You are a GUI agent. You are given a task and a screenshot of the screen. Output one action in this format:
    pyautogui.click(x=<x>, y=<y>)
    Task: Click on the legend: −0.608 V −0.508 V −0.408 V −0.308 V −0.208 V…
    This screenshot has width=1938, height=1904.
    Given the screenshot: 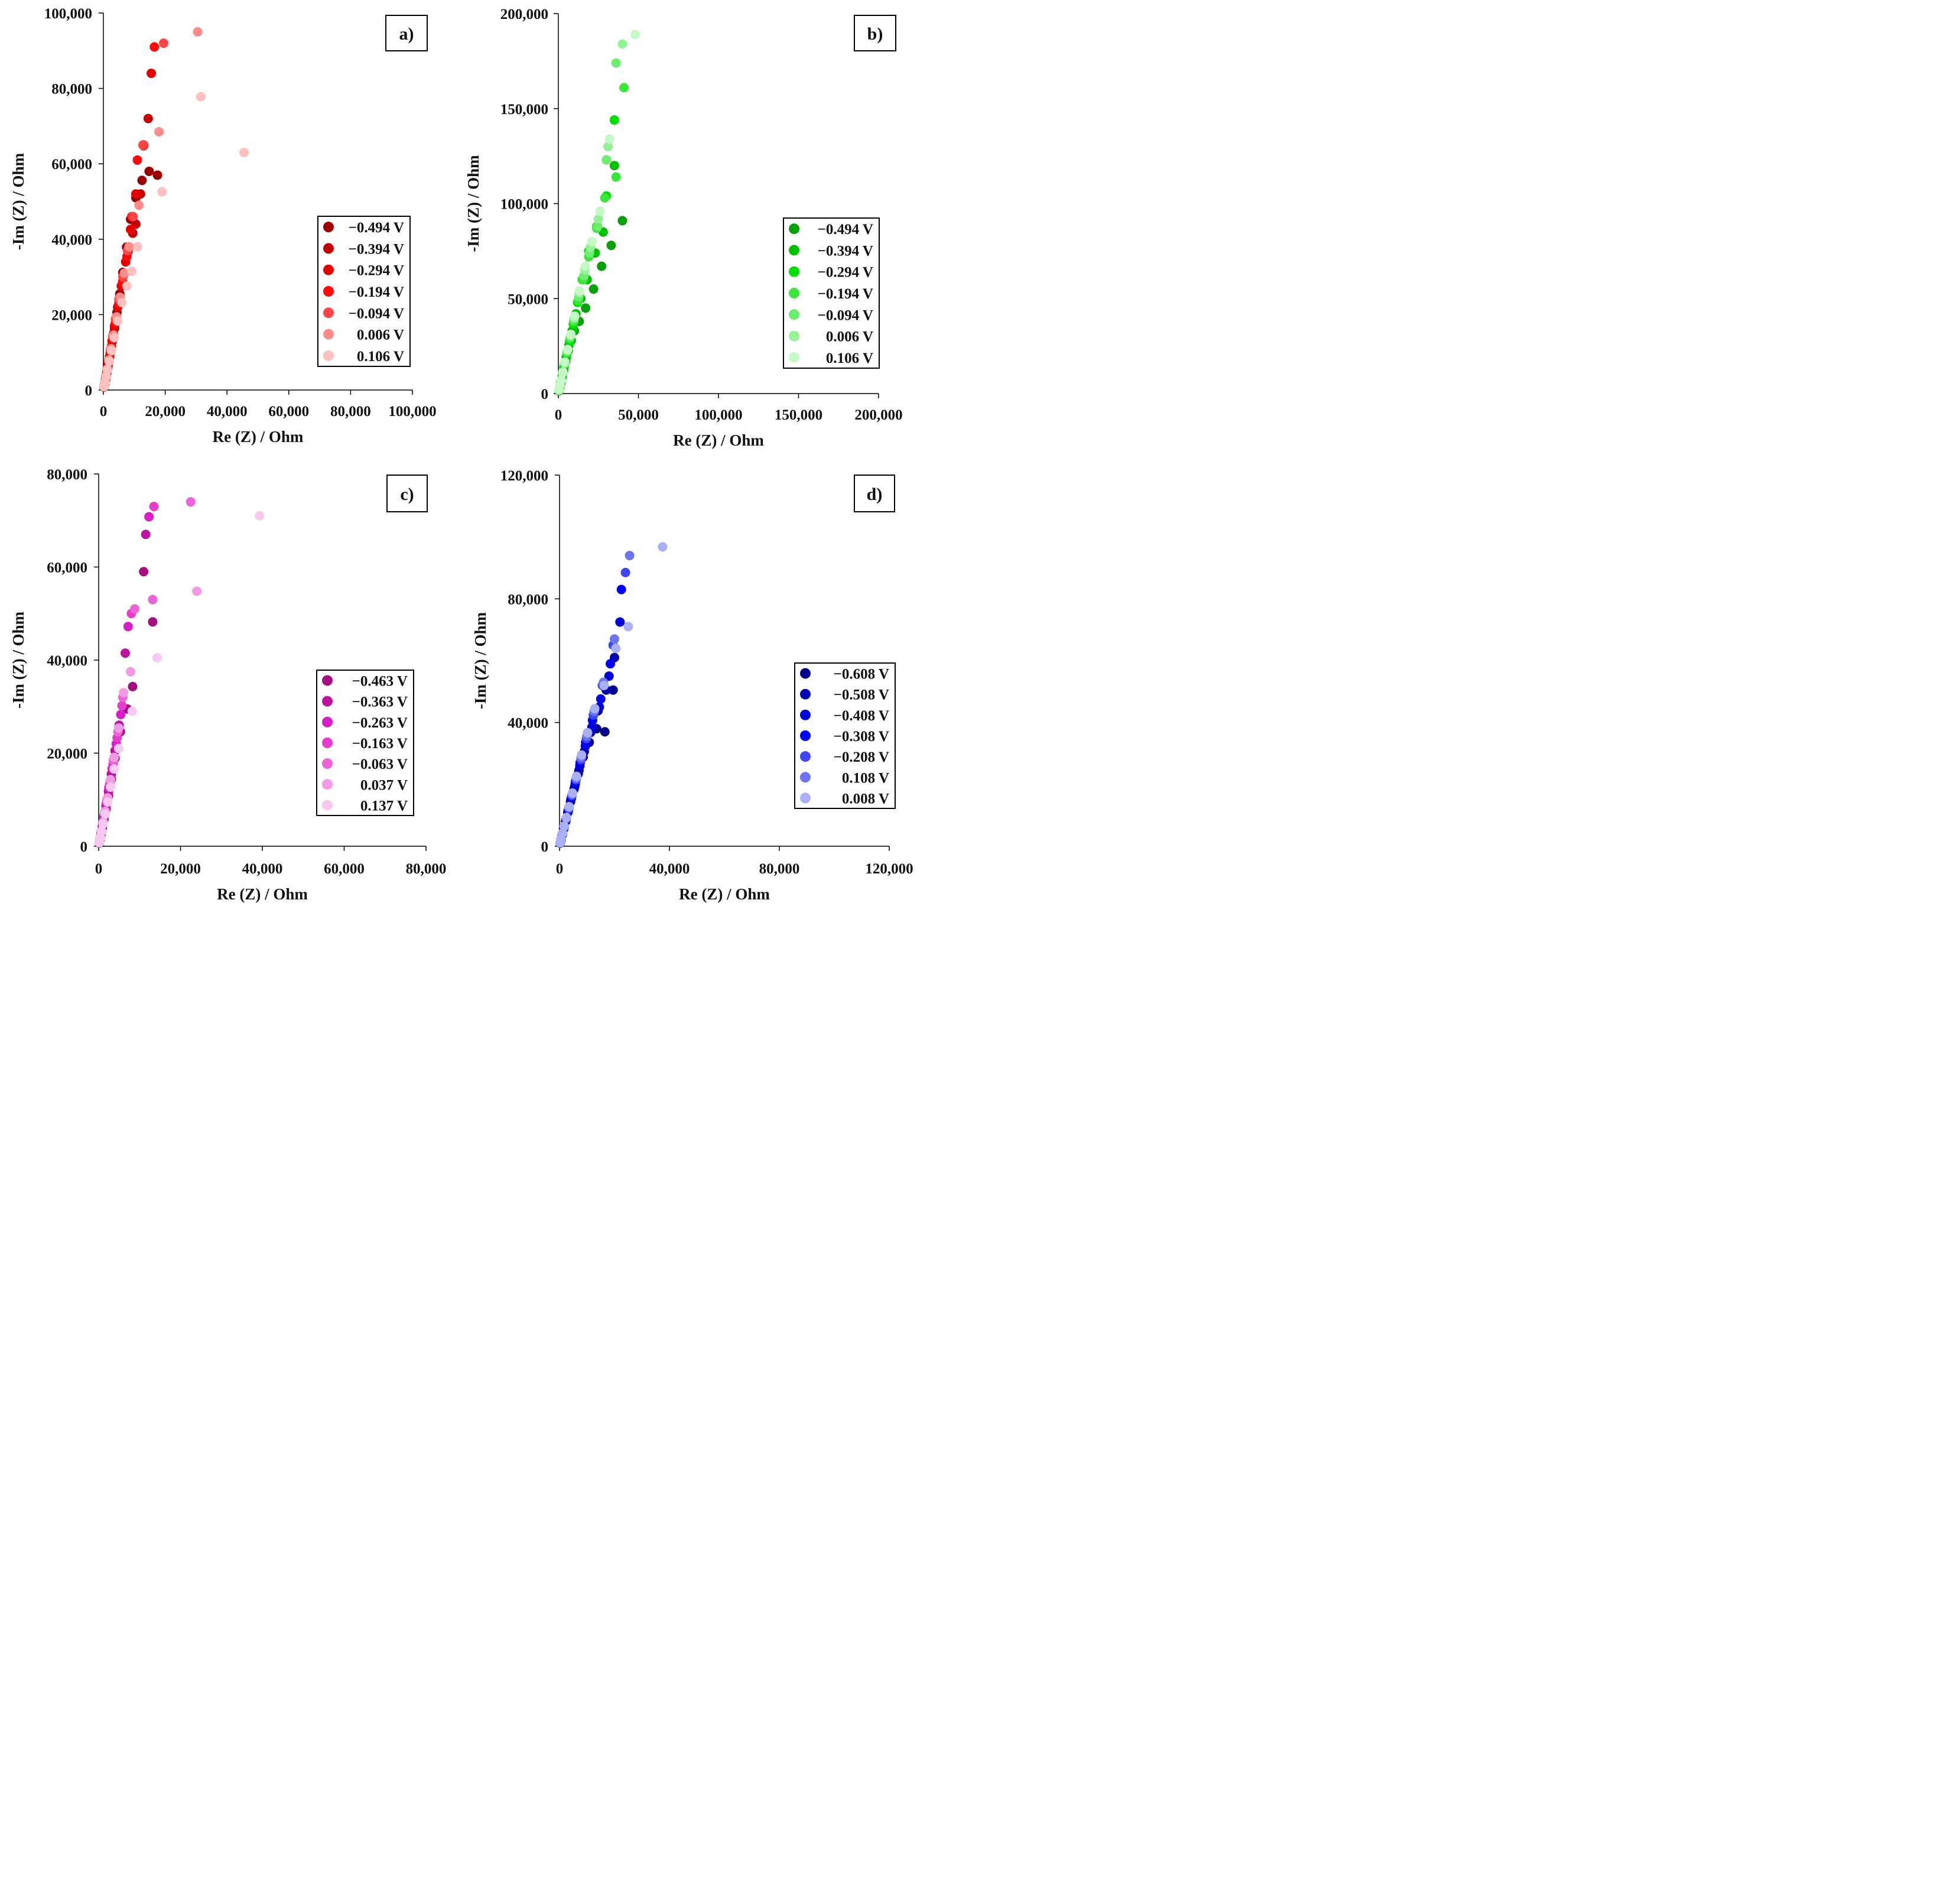 What is the action you would take?
    pyautogui.click(x=845, y=735)
    